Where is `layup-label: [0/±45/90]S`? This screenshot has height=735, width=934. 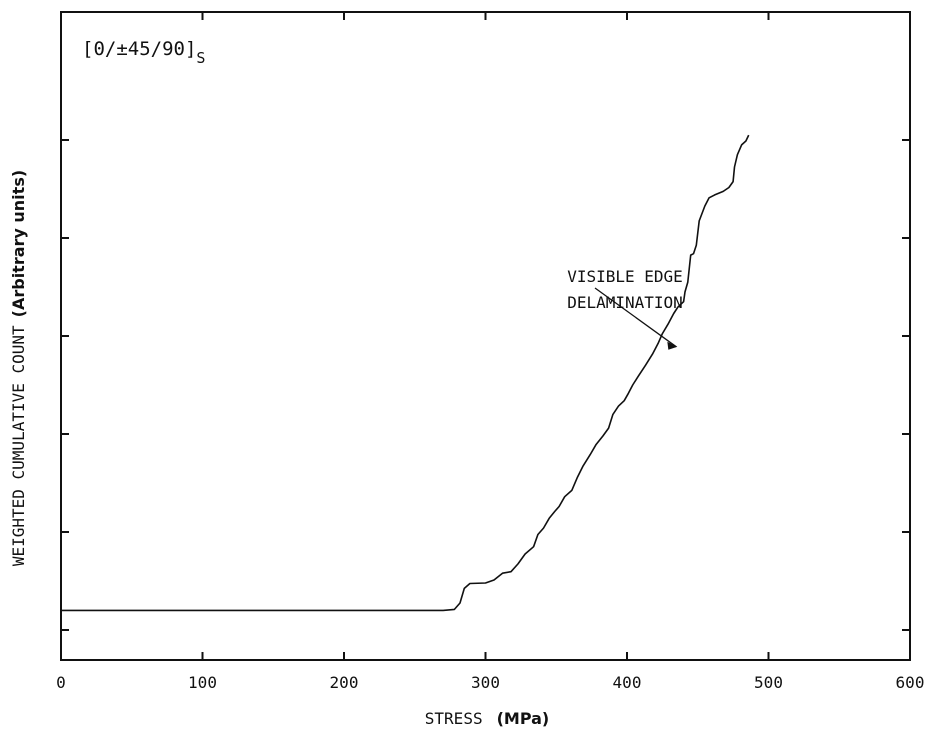 layup-label: [0/±45/90]S is located at coordinates (143, 52).